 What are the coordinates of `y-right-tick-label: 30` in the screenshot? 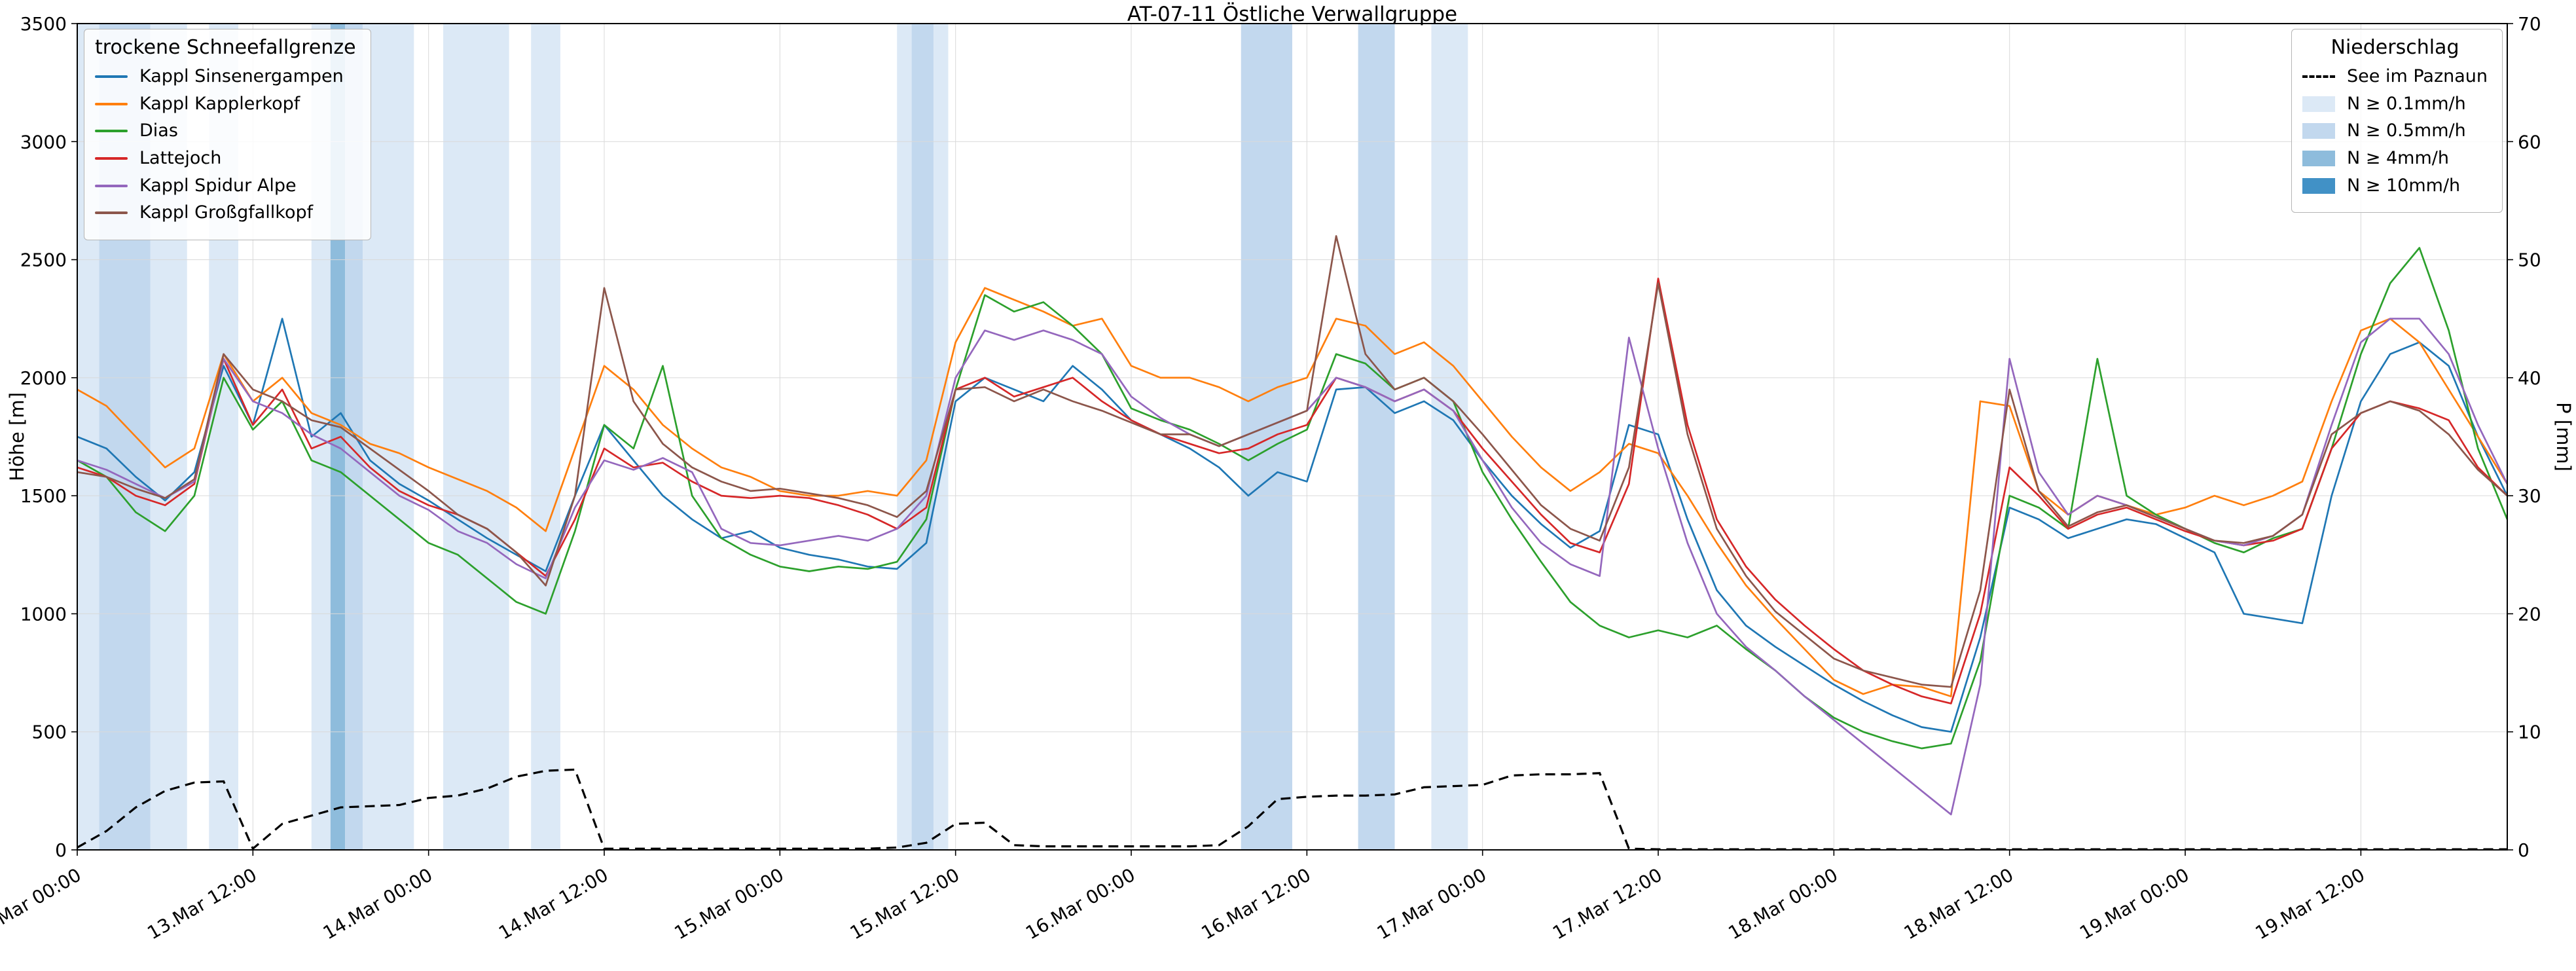 It's located at (2529, 496).